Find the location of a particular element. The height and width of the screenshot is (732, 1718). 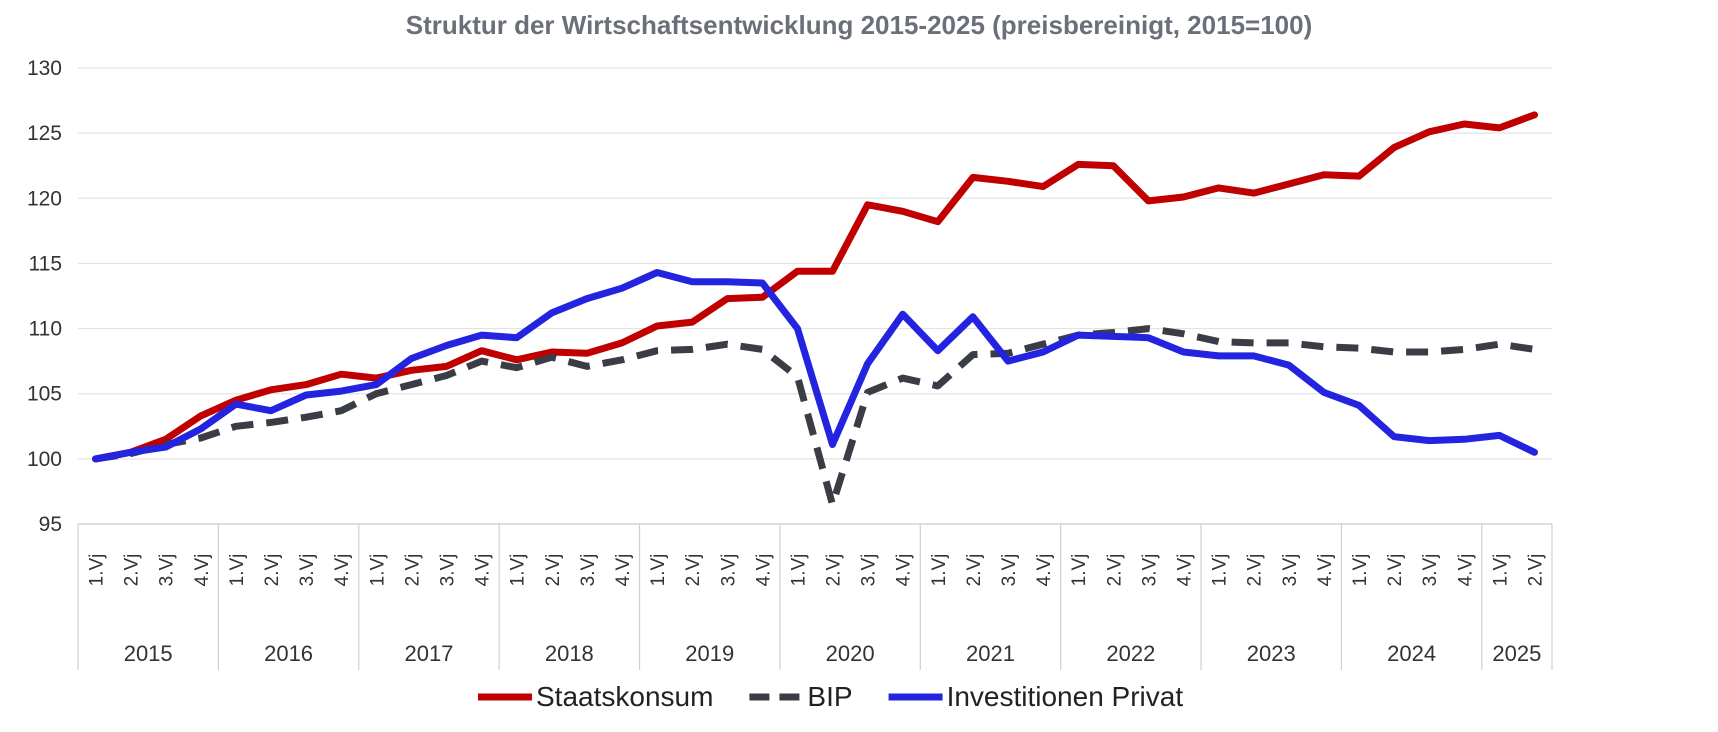

x-year-label: 2020 is located at coordinates (850, 653).